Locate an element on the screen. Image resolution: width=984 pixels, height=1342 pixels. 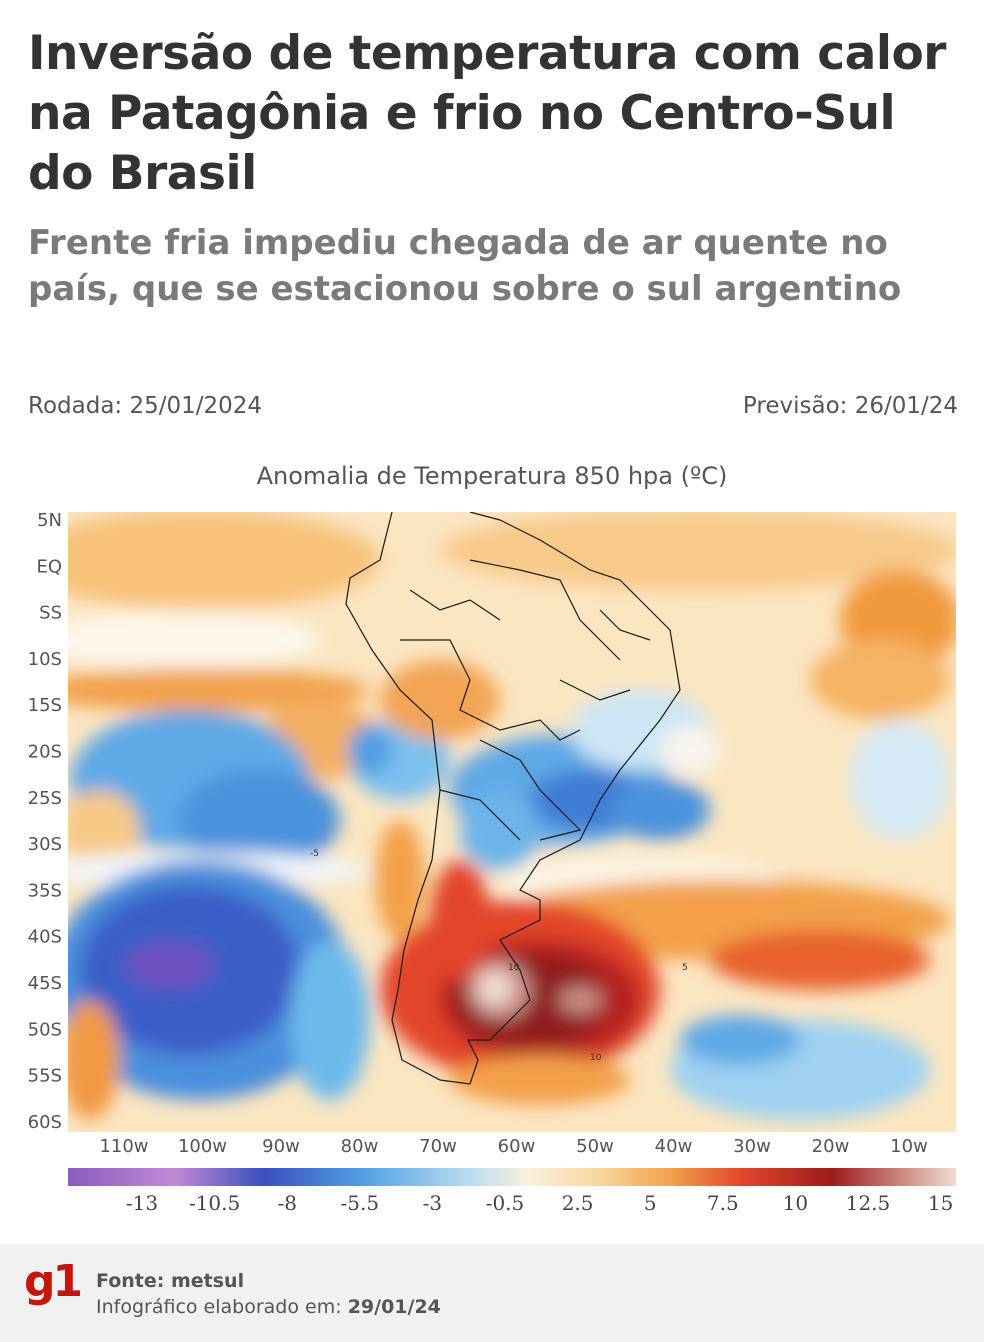
scale-label: -0.5 is located at coordinates (505, 1203).